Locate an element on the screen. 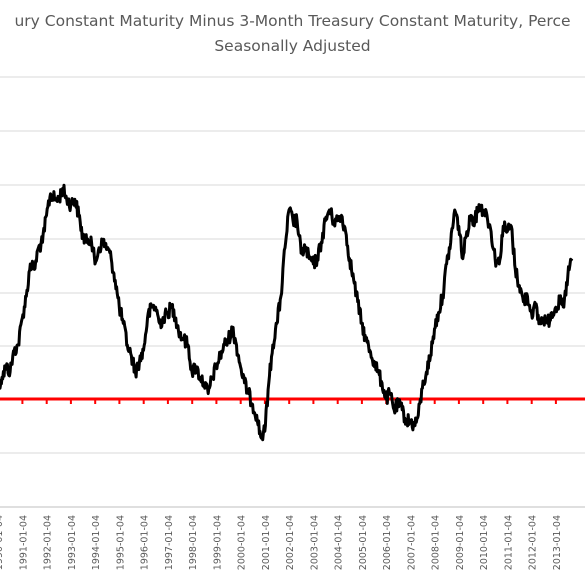  x-tick-label: 2007-01-04 is located at coordinates (411, 542).